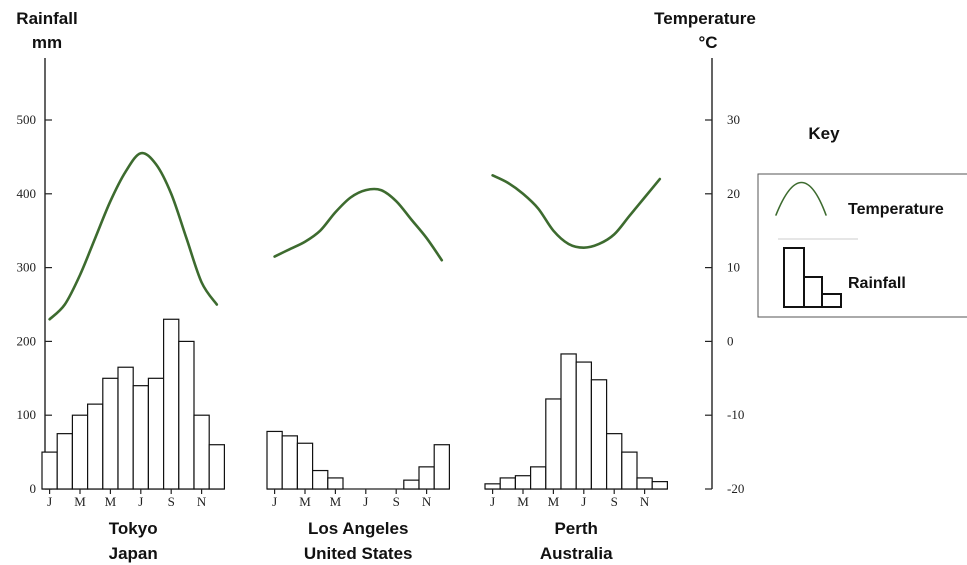 The height and width of the screenshot is (565, 967). Describe the element at coordinates (133, 528) in the screenshot. I see `city-name: Tokyo` at that location.